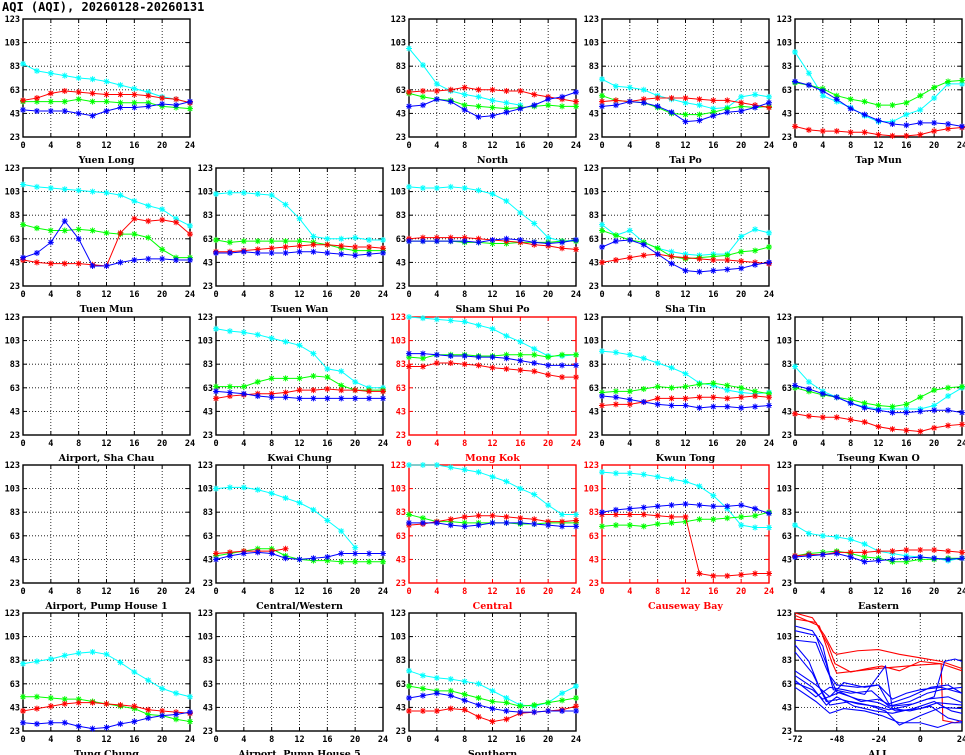 This screenshot has width=965, height=755. I want to click on panel-label: Tap Mun, so click(878, 160).